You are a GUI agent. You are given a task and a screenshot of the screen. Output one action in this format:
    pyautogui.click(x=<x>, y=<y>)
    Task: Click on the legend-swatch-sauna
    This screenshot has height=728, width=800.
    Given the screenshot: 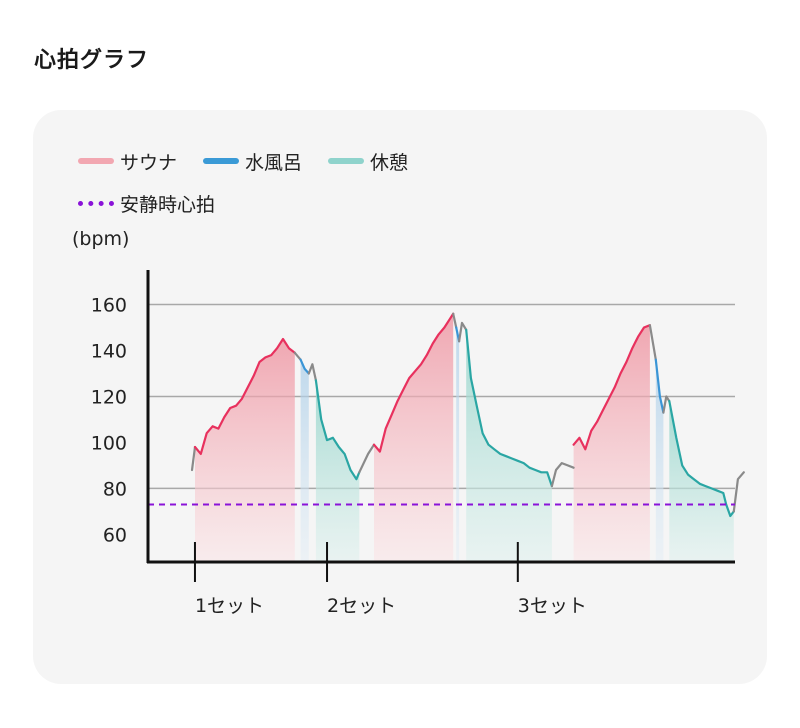 What is the action you would take?
    pyautogui.click(x=96, y=161)
    